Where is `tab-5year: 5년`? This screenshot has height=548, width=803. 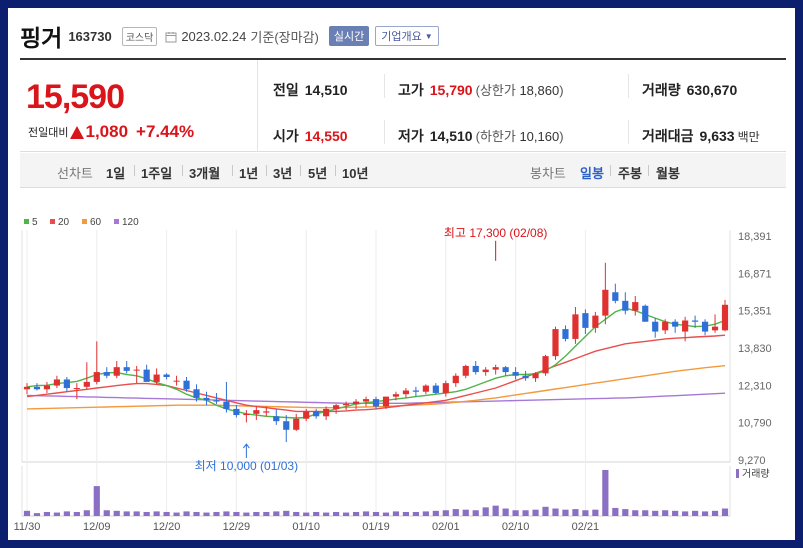
tab-5year: 5년 is located at coordinates (318, 173).